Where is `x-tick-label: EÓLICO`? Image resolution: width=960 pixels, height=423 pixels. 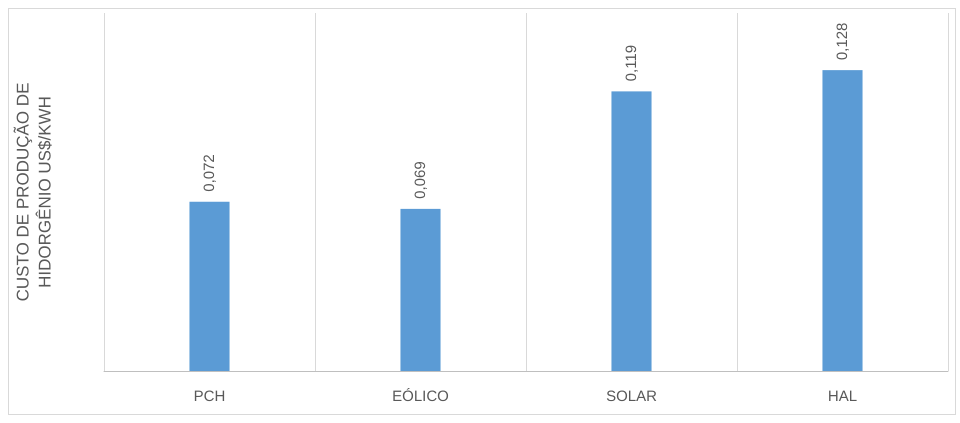
x-tick-label: EÓLICO is located at coordinates (420, 396).